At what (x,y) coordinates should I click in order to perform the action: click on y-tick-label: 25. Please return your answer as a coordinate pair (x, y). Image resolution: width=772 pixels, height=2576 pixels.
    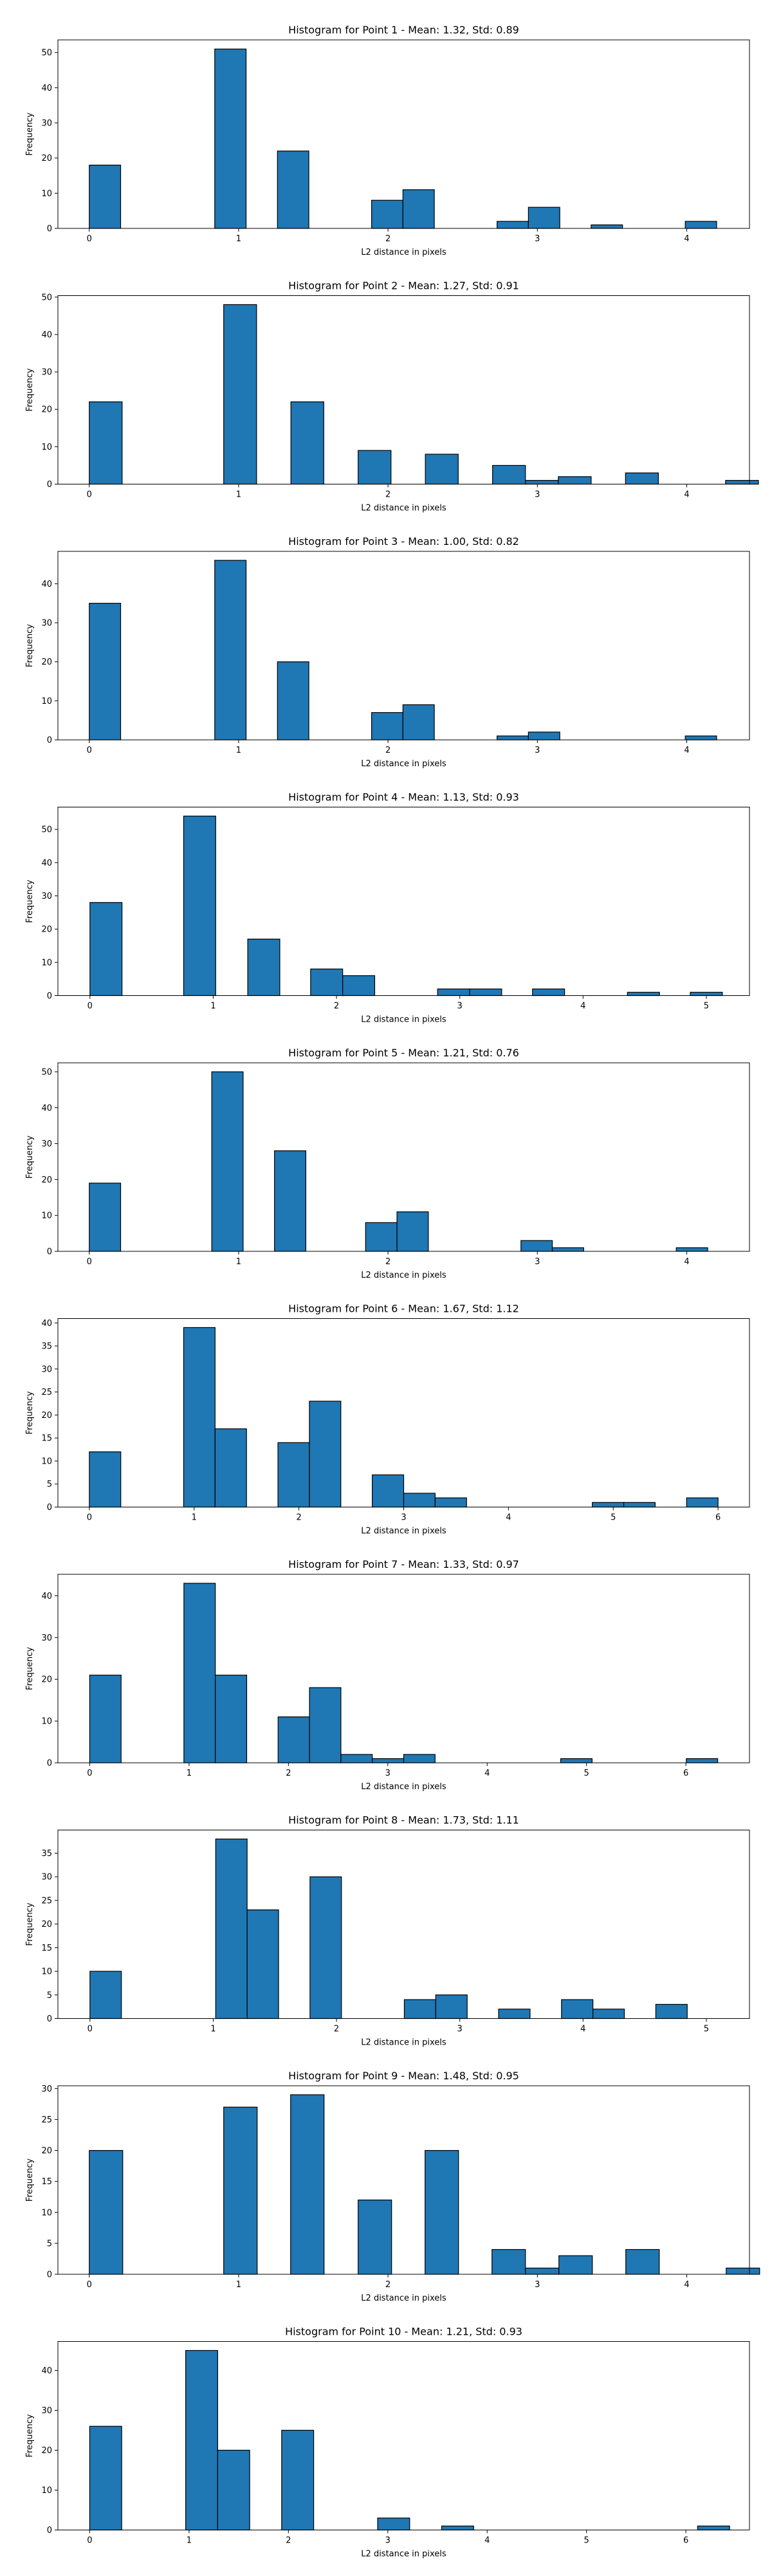
    Looking at the image, I should click on (46, 1392).